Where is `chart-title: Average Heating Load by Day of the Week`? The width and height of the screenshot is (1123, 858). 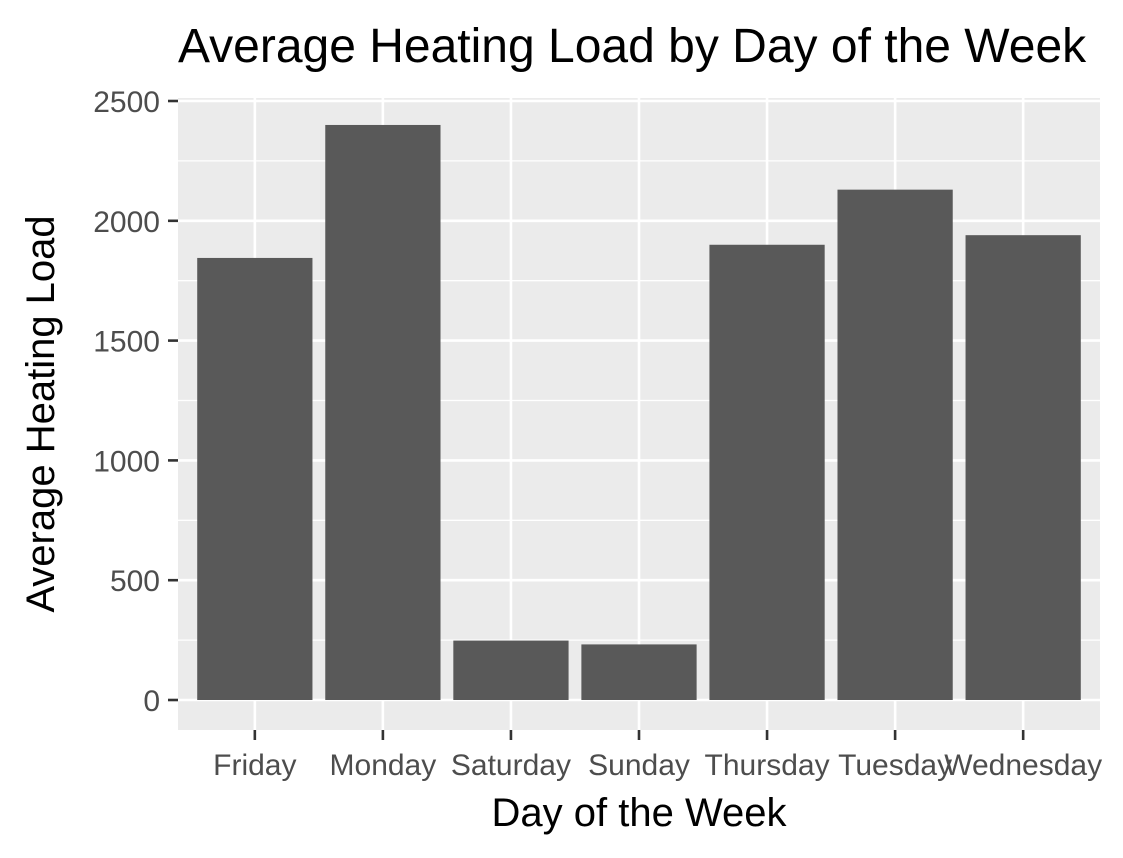
chart-title: Average Heating Load by Day of the Week is located at coordinates (632, 46).